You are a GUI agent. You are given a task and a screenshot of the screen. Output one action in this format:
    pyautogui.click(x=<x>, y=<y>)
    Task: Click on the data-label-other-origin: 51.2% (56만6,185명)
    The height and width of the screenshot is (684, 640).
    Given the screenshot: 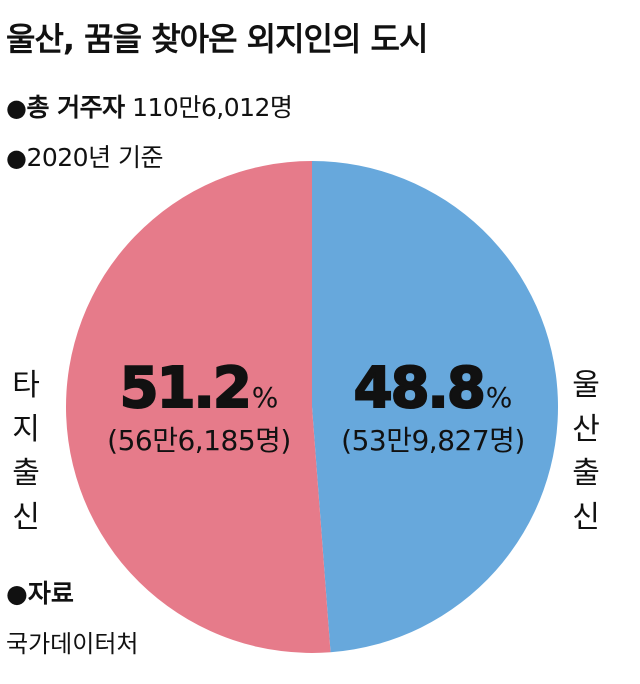 What is the action you would take?
    pyautogui.click(x=199, y=407)
    